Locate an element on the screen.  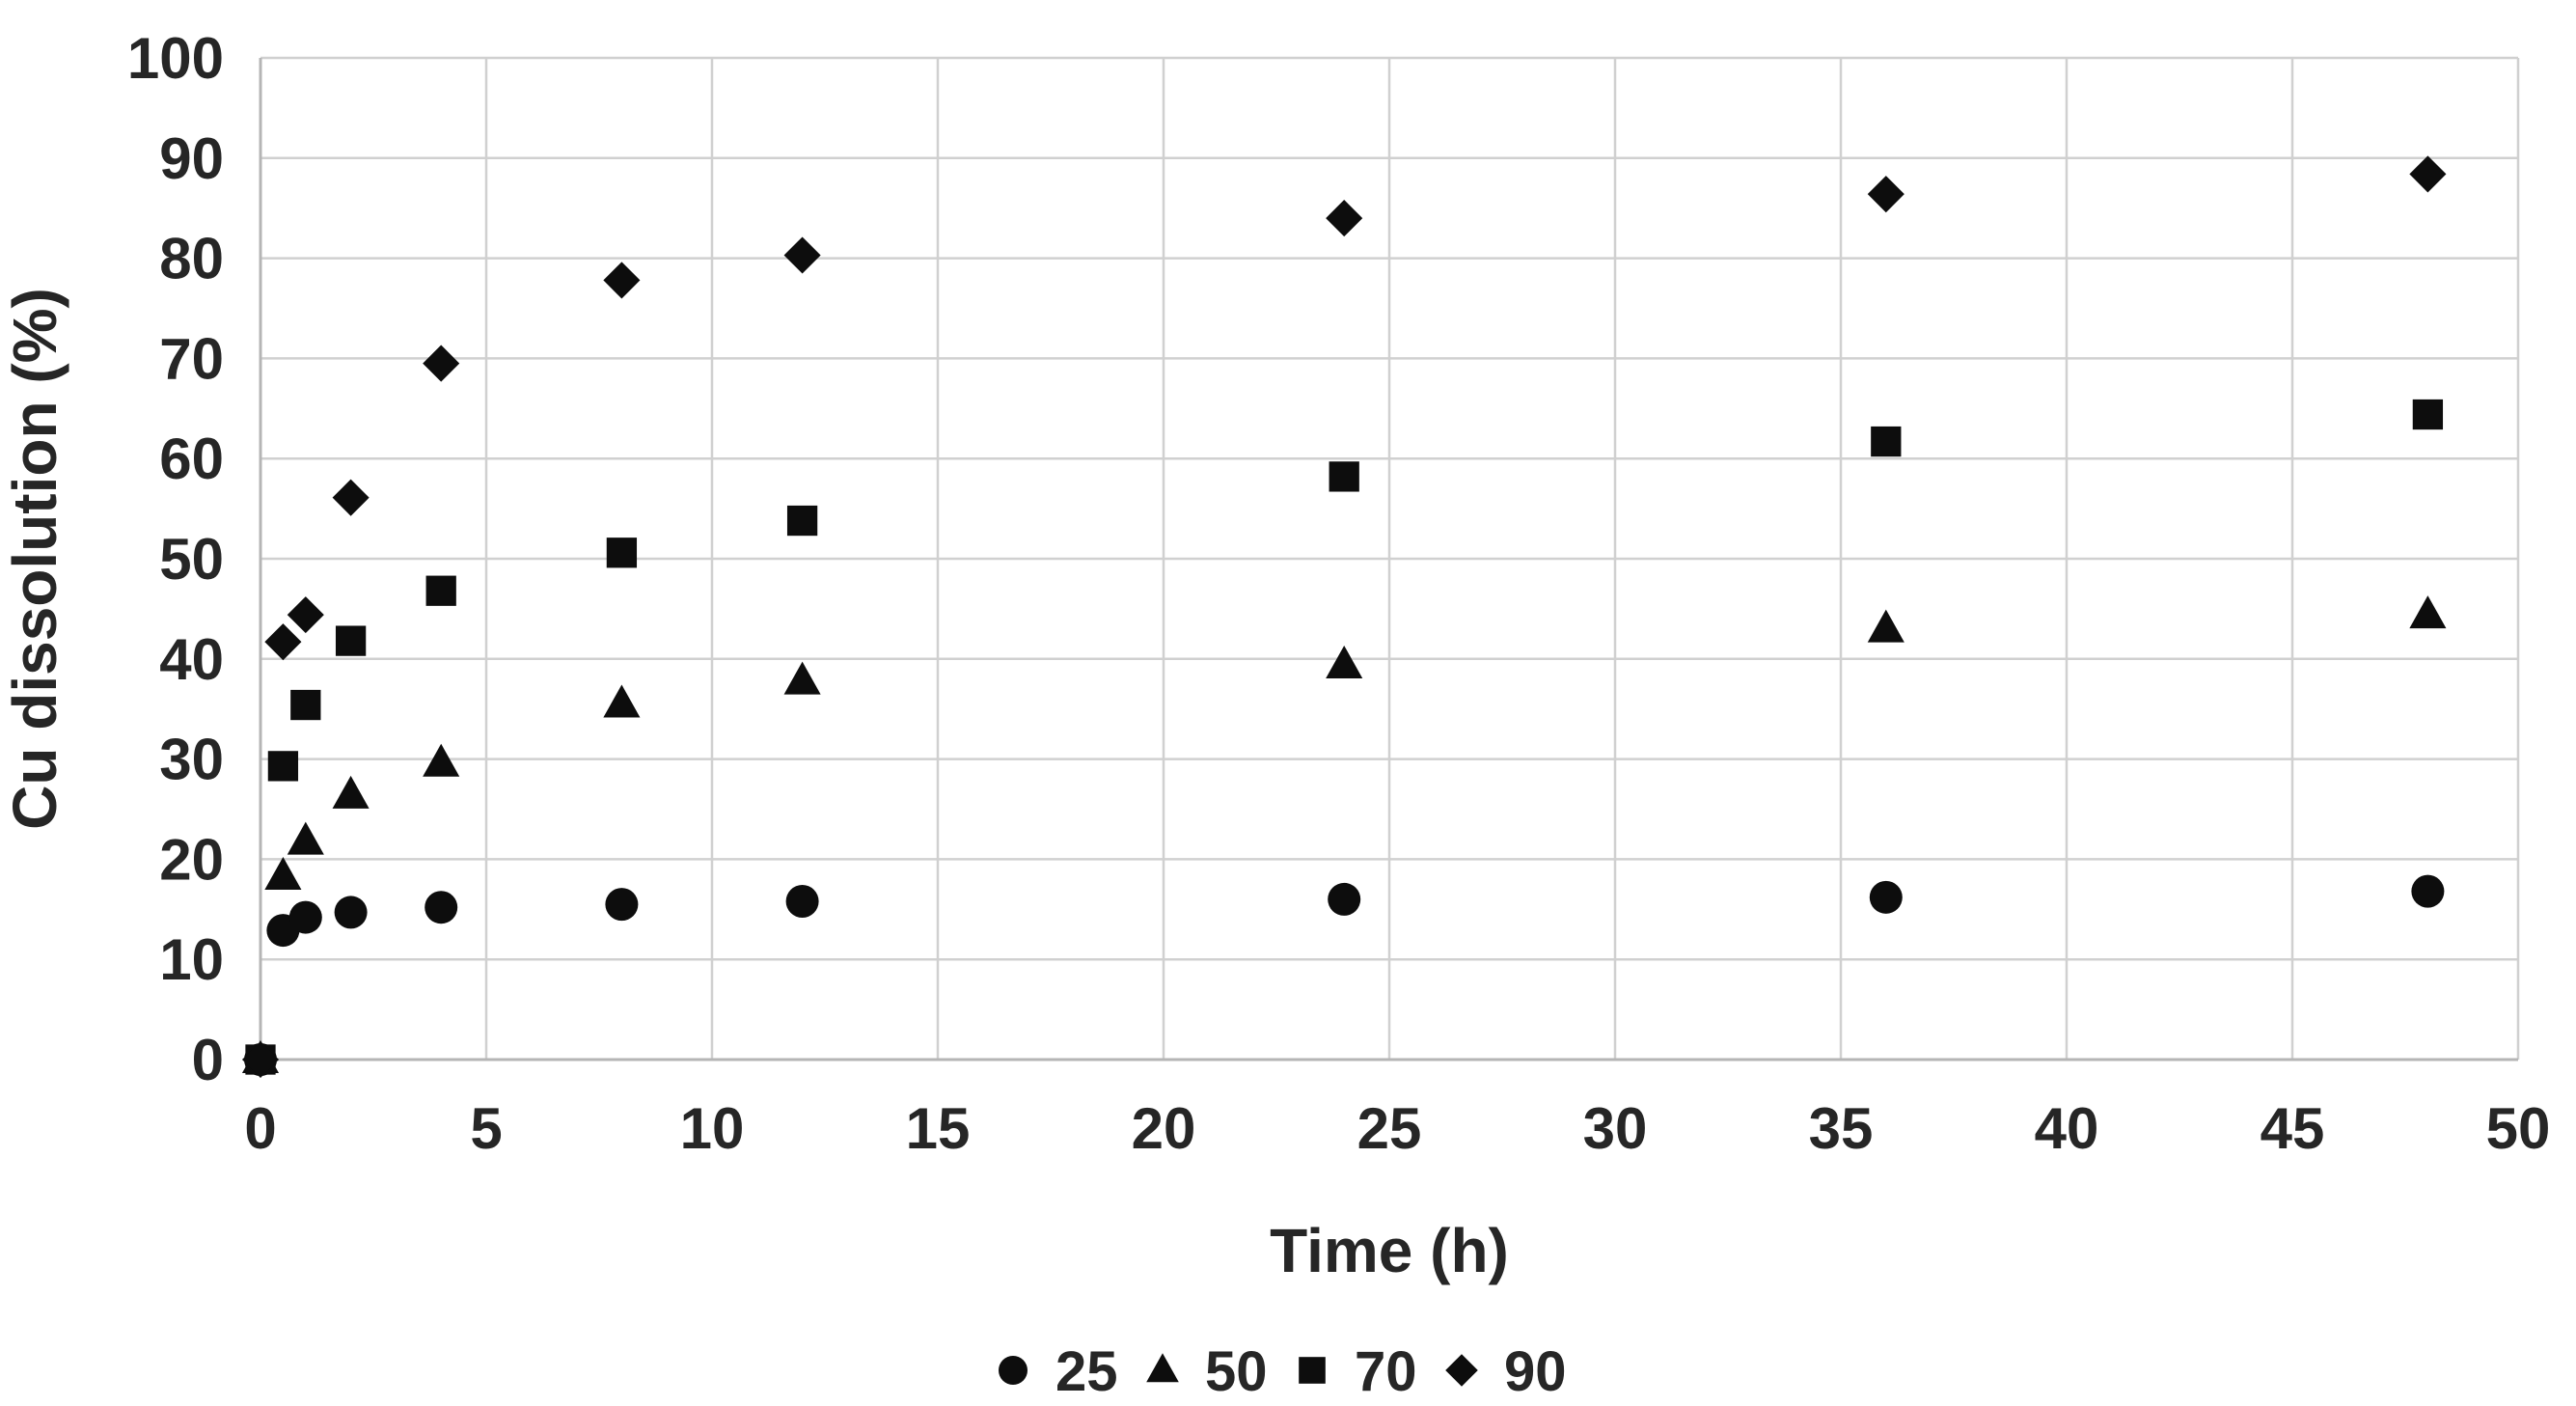
legend-item-70: 70 is located at coordinates (1358, 1371).